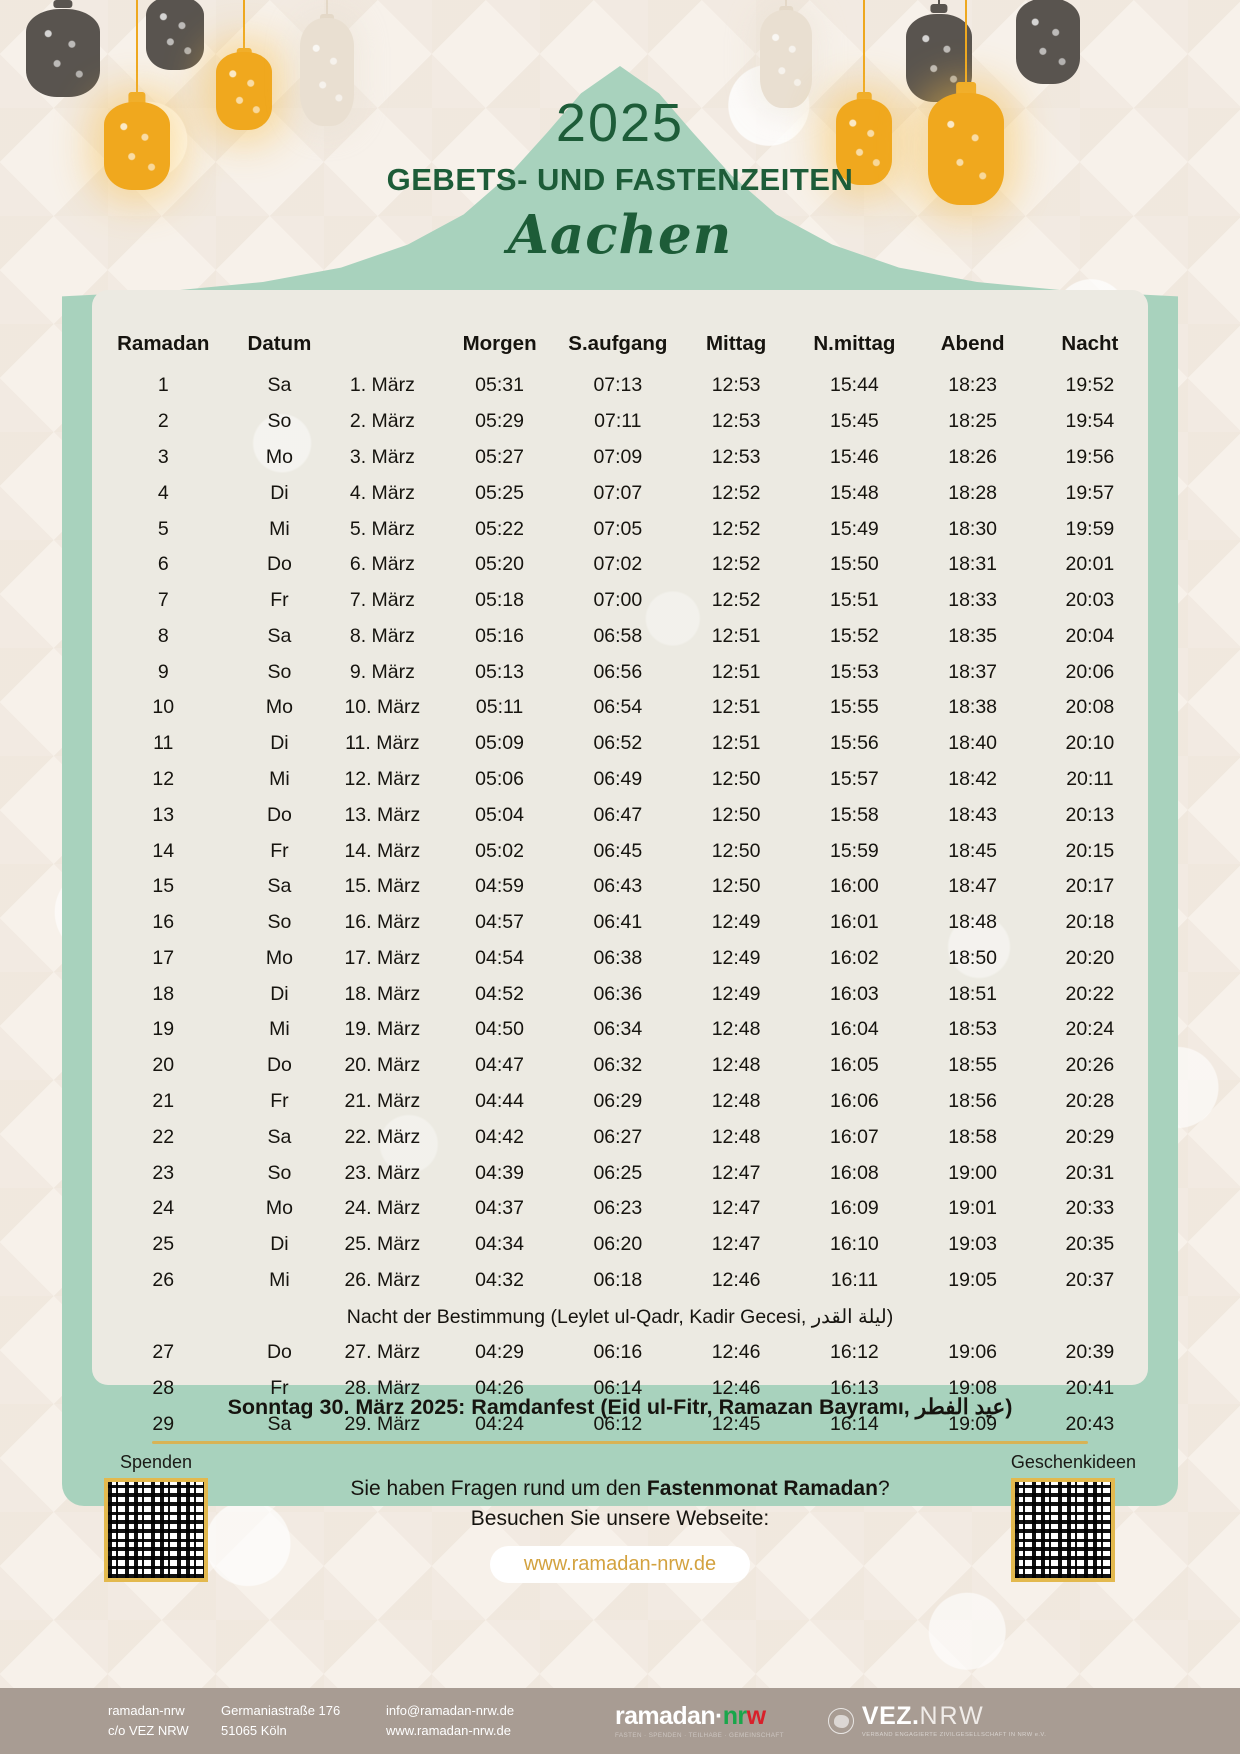  I want to click on cell-nacht: 20:04, so click(1090, 635).